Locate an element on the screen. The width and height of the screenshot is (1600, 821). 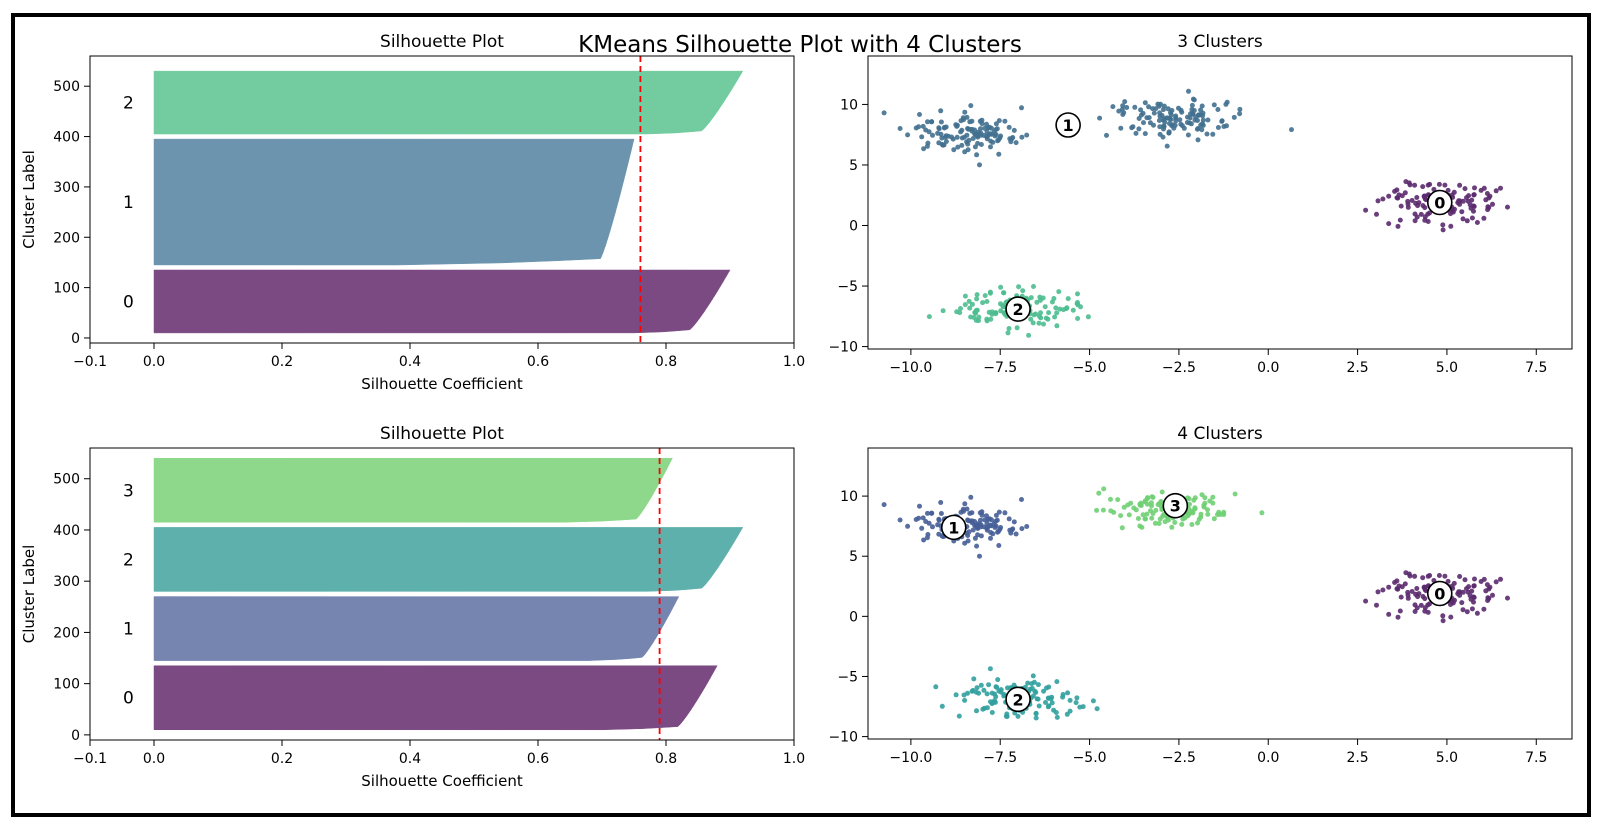
x-tick-label: 1.0 is located at coordinates (794, 759).